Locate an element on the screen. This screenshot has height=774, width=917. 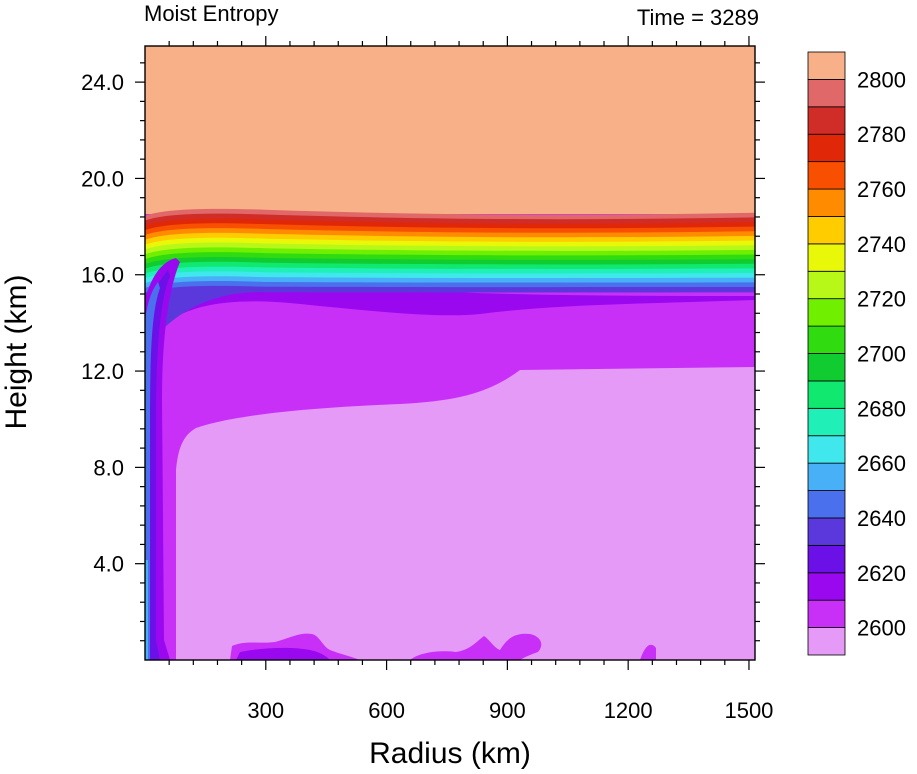
x-tick-label: 600 is located at coordinates (386, 710).